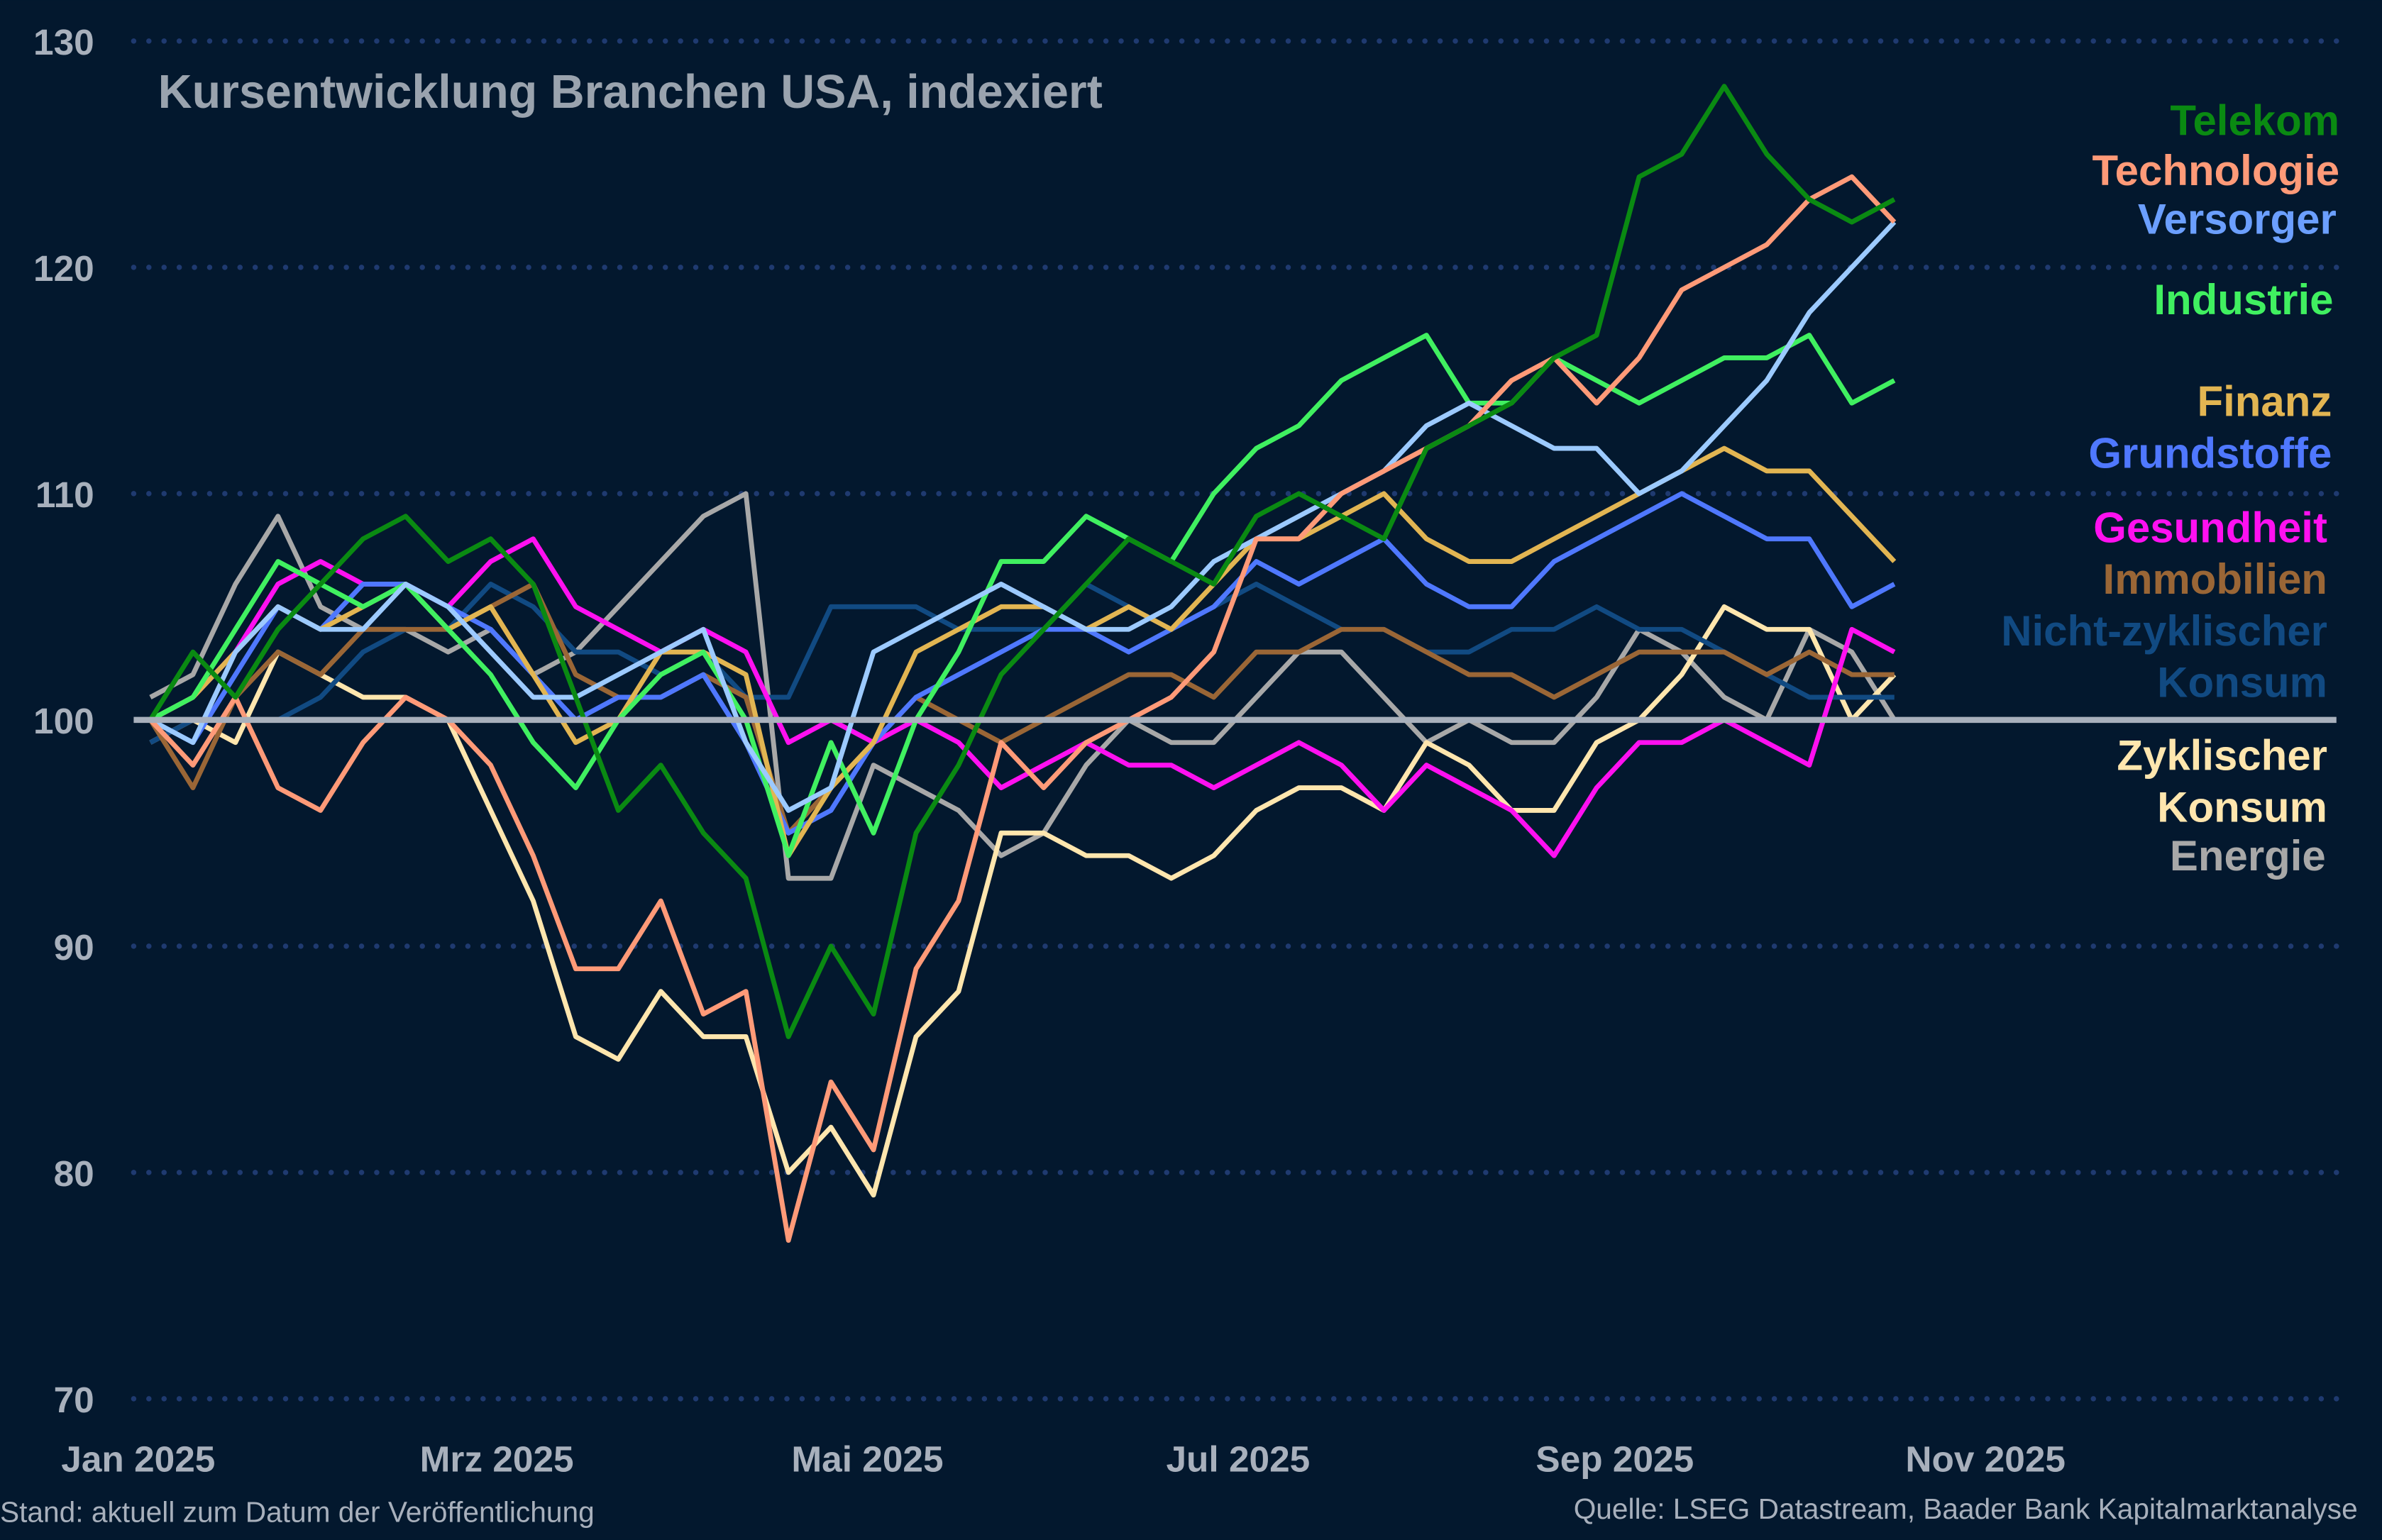 This screenshot has height=1540, width=2382. Describe the element at coordinates (2237, 220) in the screenshot. I see `legend-label-versorger: Versorger` at that location.